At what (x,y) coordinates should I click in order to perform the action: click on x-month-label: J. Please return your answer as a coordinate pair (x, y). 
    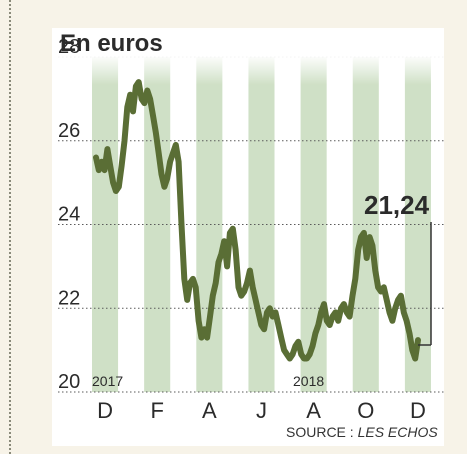
    Looking at the image, I should click on (261, 410).